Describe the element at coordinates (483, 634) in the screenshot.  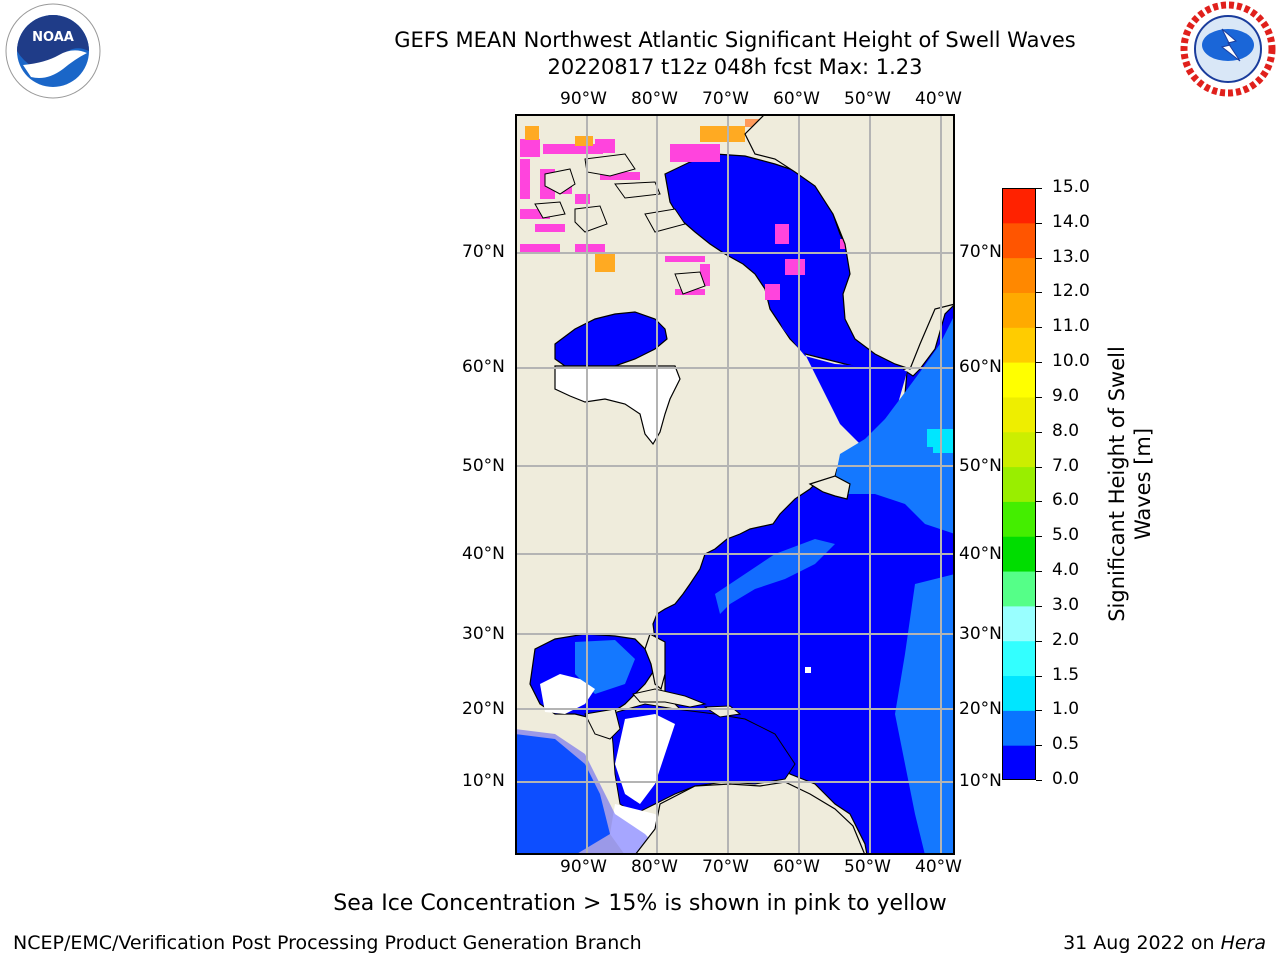
I see `lat-label-left: 30°N` at that location.